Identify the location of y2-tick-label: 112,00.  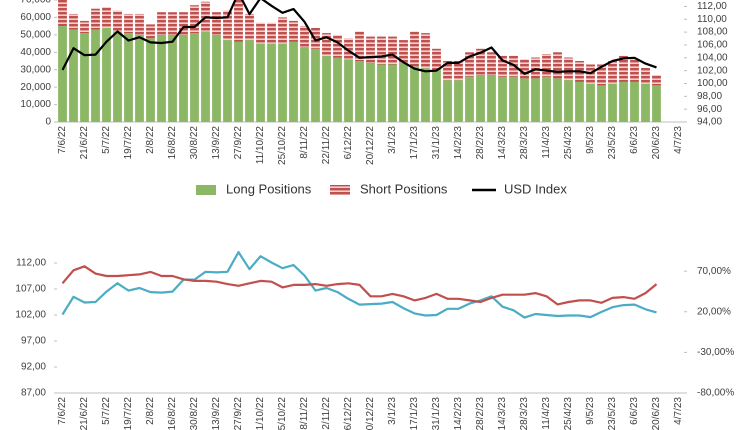
(712, 6).